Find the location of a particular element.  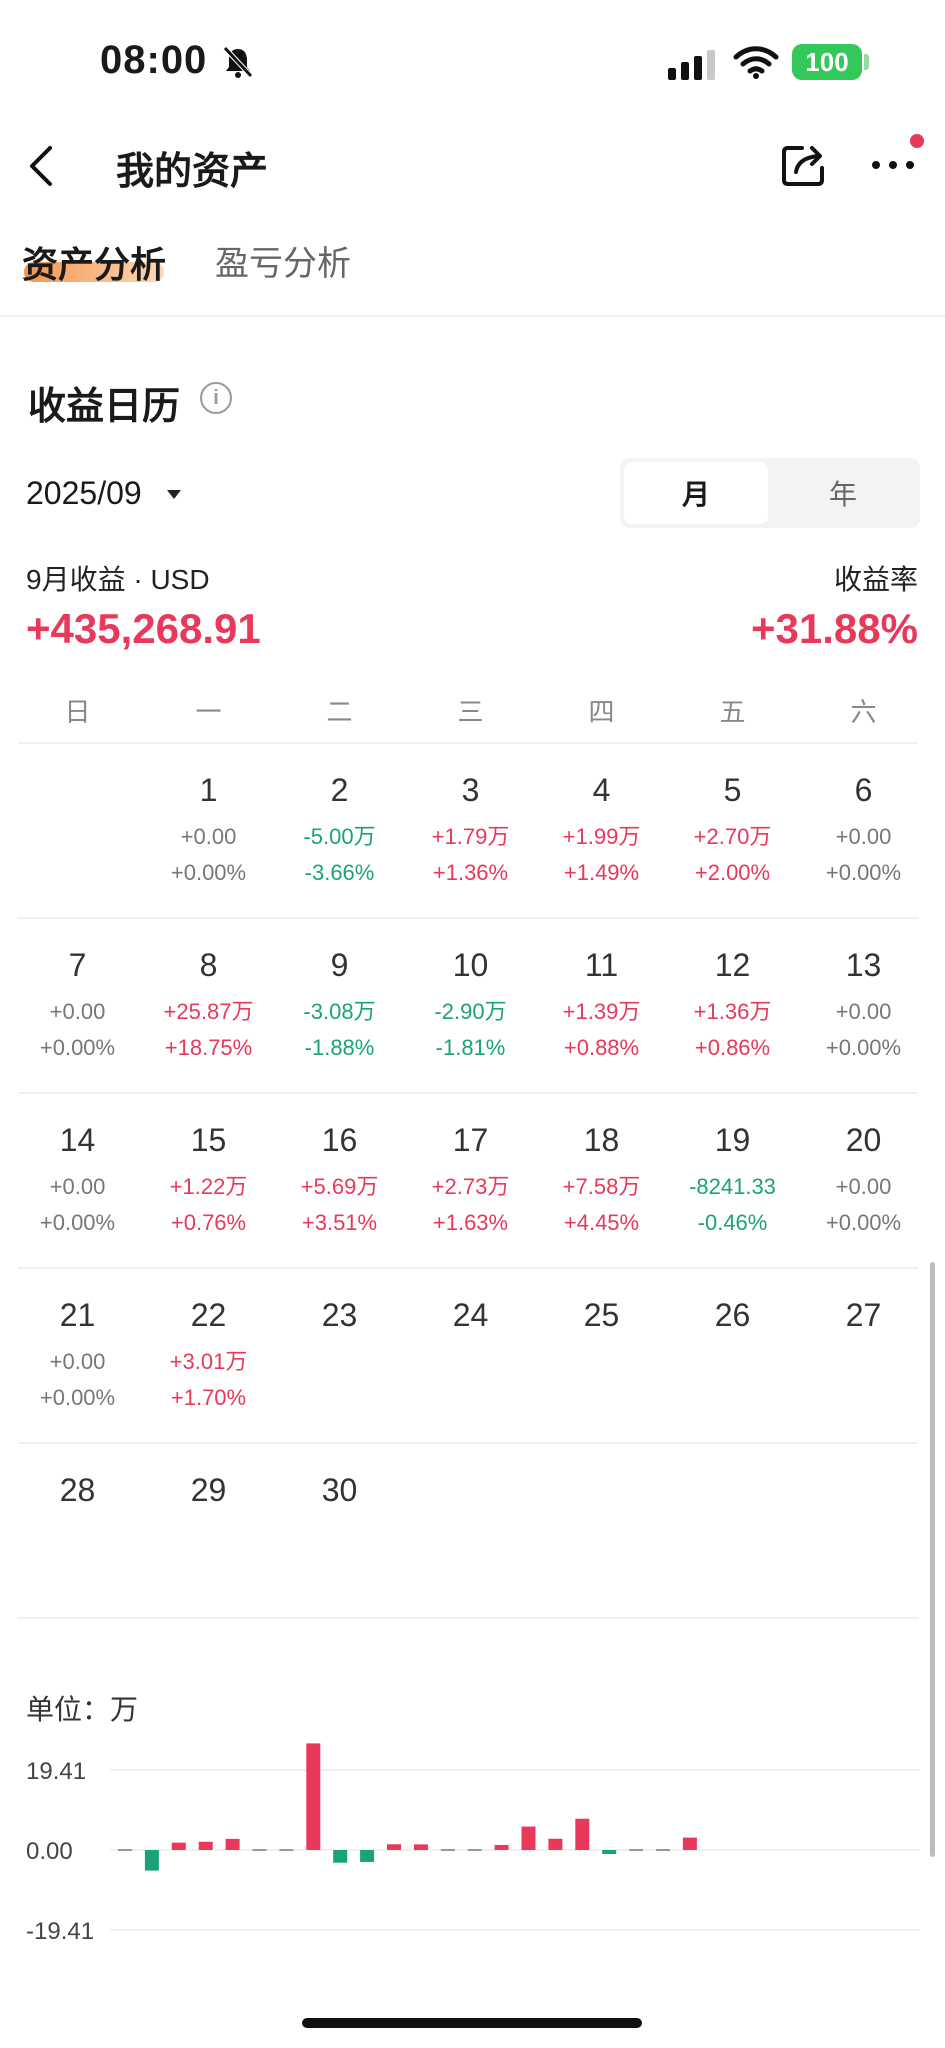

calendar-day-cell: 10 -2.90万 -1.81% is located at coordinates (470, 1004).